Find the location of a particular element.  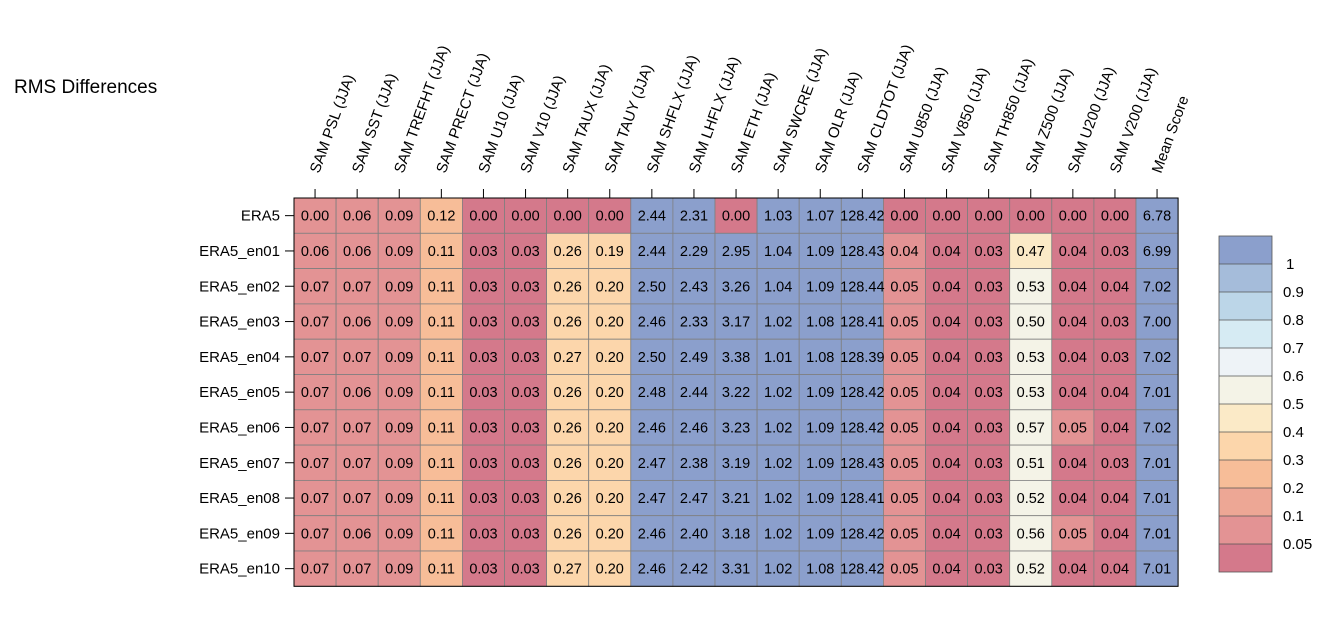

cell-value-label: 1.03 is located at coordinates (778, 217).